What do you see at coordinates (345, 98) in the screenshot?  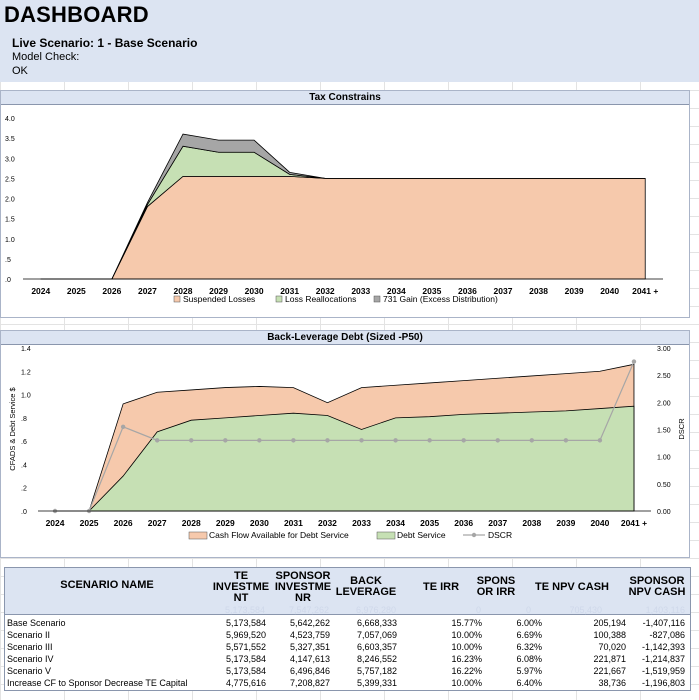 I see `chart-title: Tax Constrains` at bounding box center [345, 98].